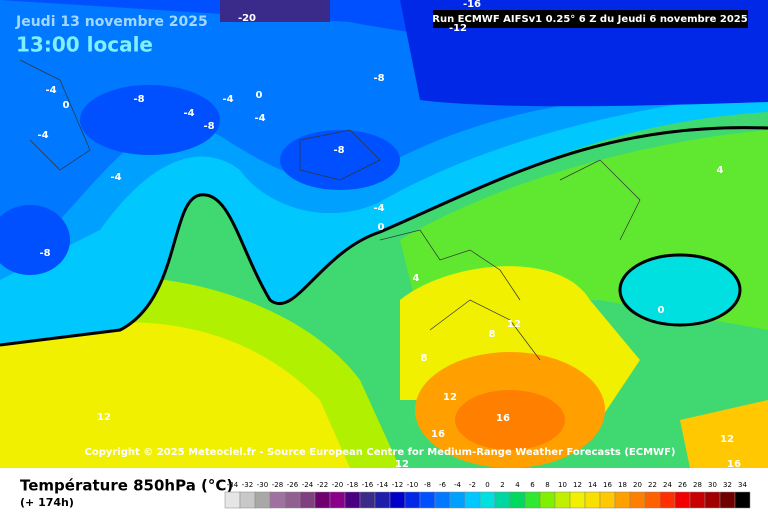 The width and height of the screenshot is (768, 512). Describe the element at coordinates (682, 485) in the screenshot. I see `scale-tick-label: 26` at that location.